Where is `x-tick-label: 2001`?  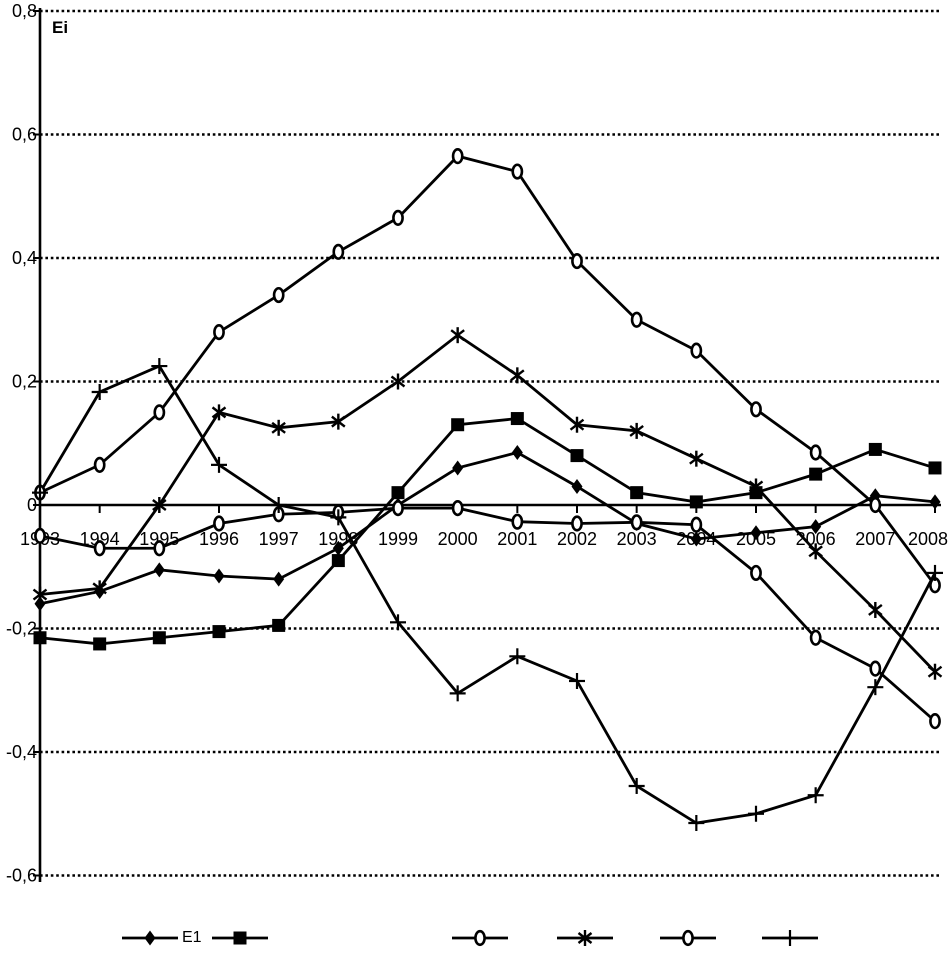
x-tick-label: 2001 is located at coordinates (517, 539).